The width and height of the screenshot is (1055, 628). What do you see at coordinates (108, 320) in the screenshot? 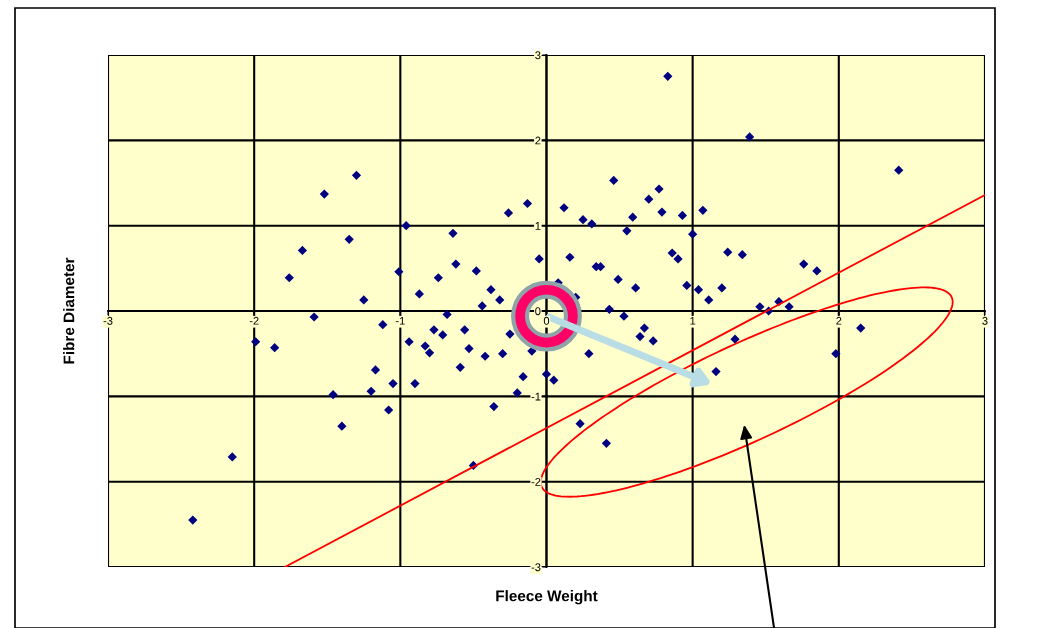
I see `x-tick-label: -3` at bounding box center [108, 320].